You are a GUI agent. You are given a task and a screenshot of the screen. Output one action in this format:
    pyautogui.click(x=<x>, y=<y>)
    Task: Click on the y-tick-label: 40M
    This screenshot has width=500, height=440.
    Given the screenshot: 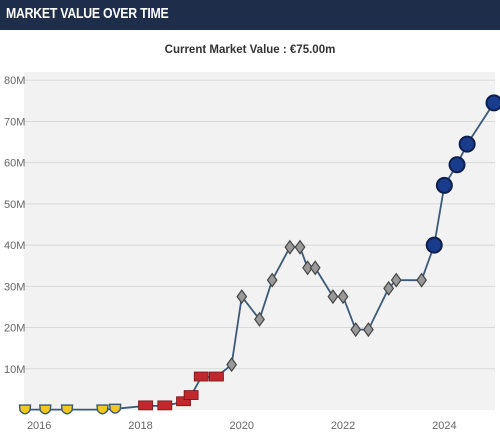 What is the action you would take?
    pyautogui.click(x=14, y=246)
    